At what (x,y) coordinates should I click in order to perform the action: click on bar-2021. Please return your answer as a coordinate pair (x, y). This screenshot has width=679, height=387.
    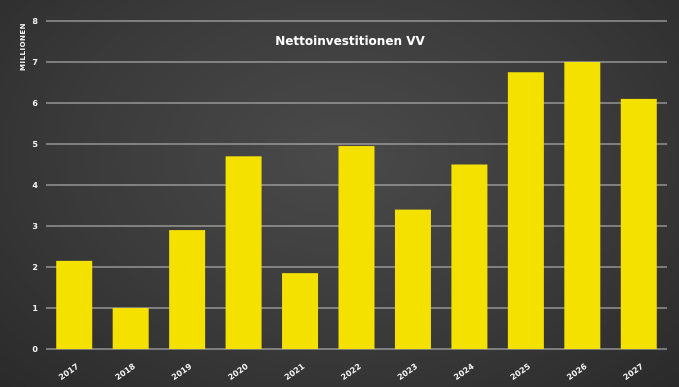
    Looking at the image, I should click on (300, 311).